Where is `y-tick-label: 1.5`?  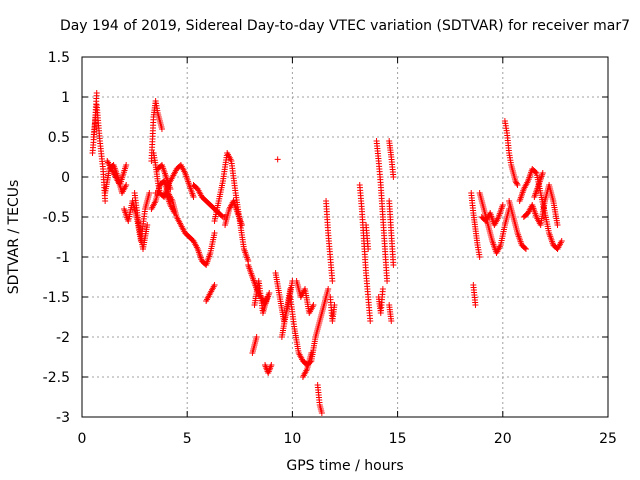 y-tick-label: 1.5 is located at coordinates (59, 58).